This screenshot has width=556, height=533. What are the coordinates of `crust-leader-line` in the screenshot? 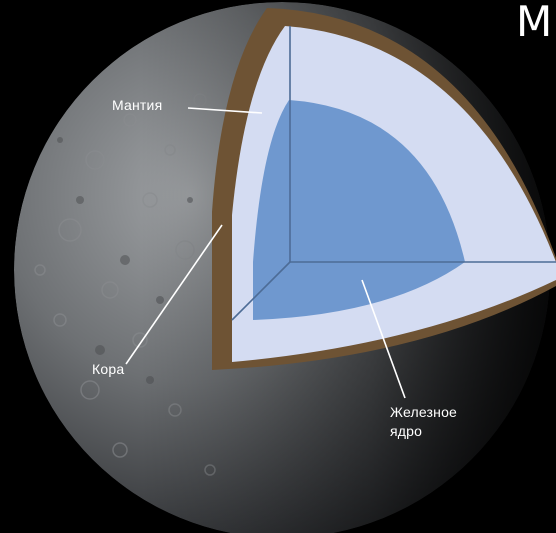 It's located at (174, 294).